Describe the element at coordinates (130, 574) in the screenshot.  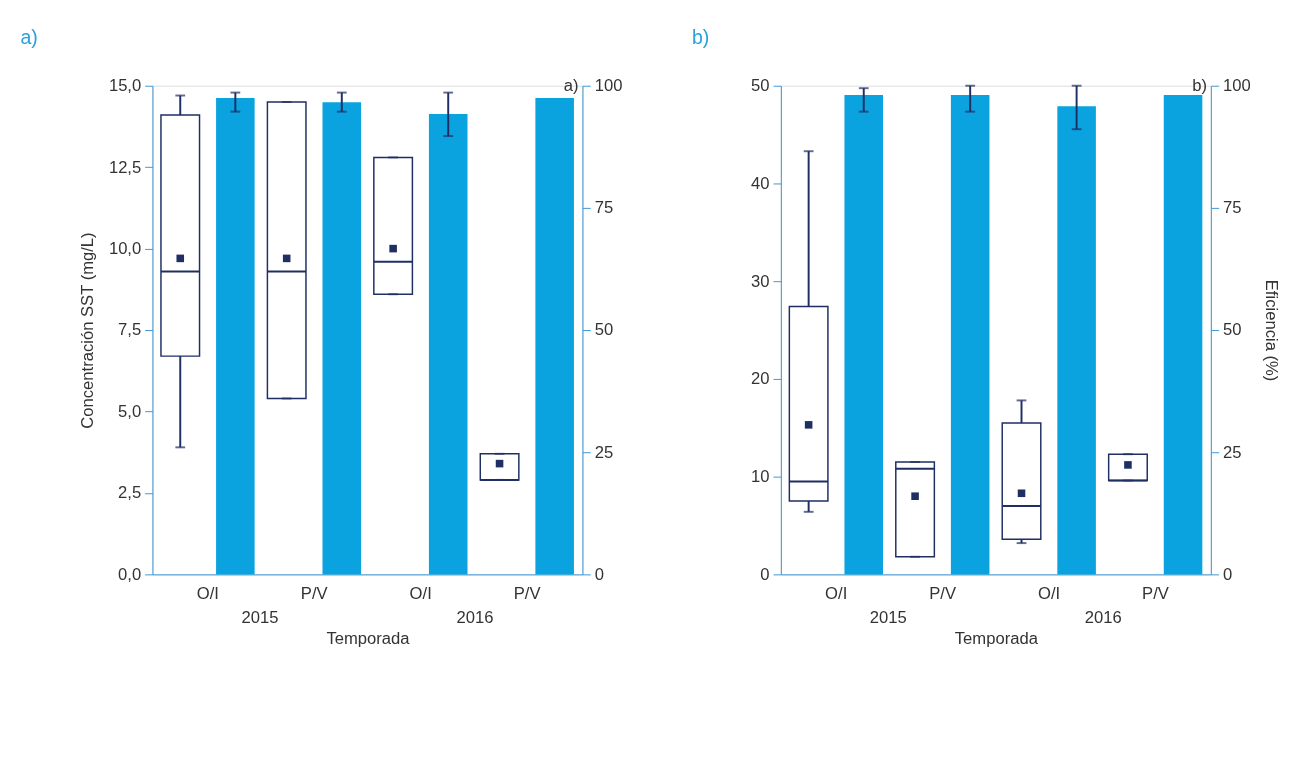
I see `y-tick-label: 0,0` at that location.